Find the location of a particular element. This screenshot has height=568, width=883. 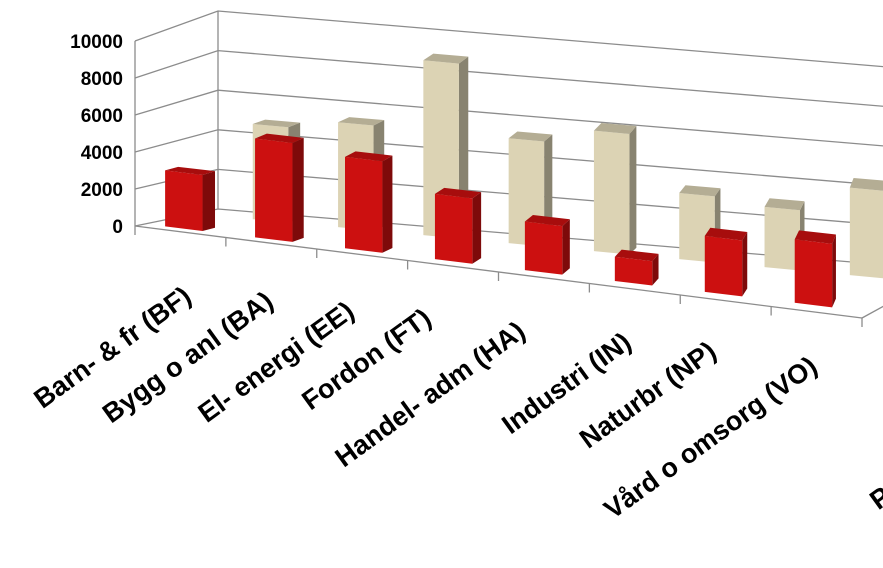

y-tick-label: 0 is located at coordinates (117, 227).